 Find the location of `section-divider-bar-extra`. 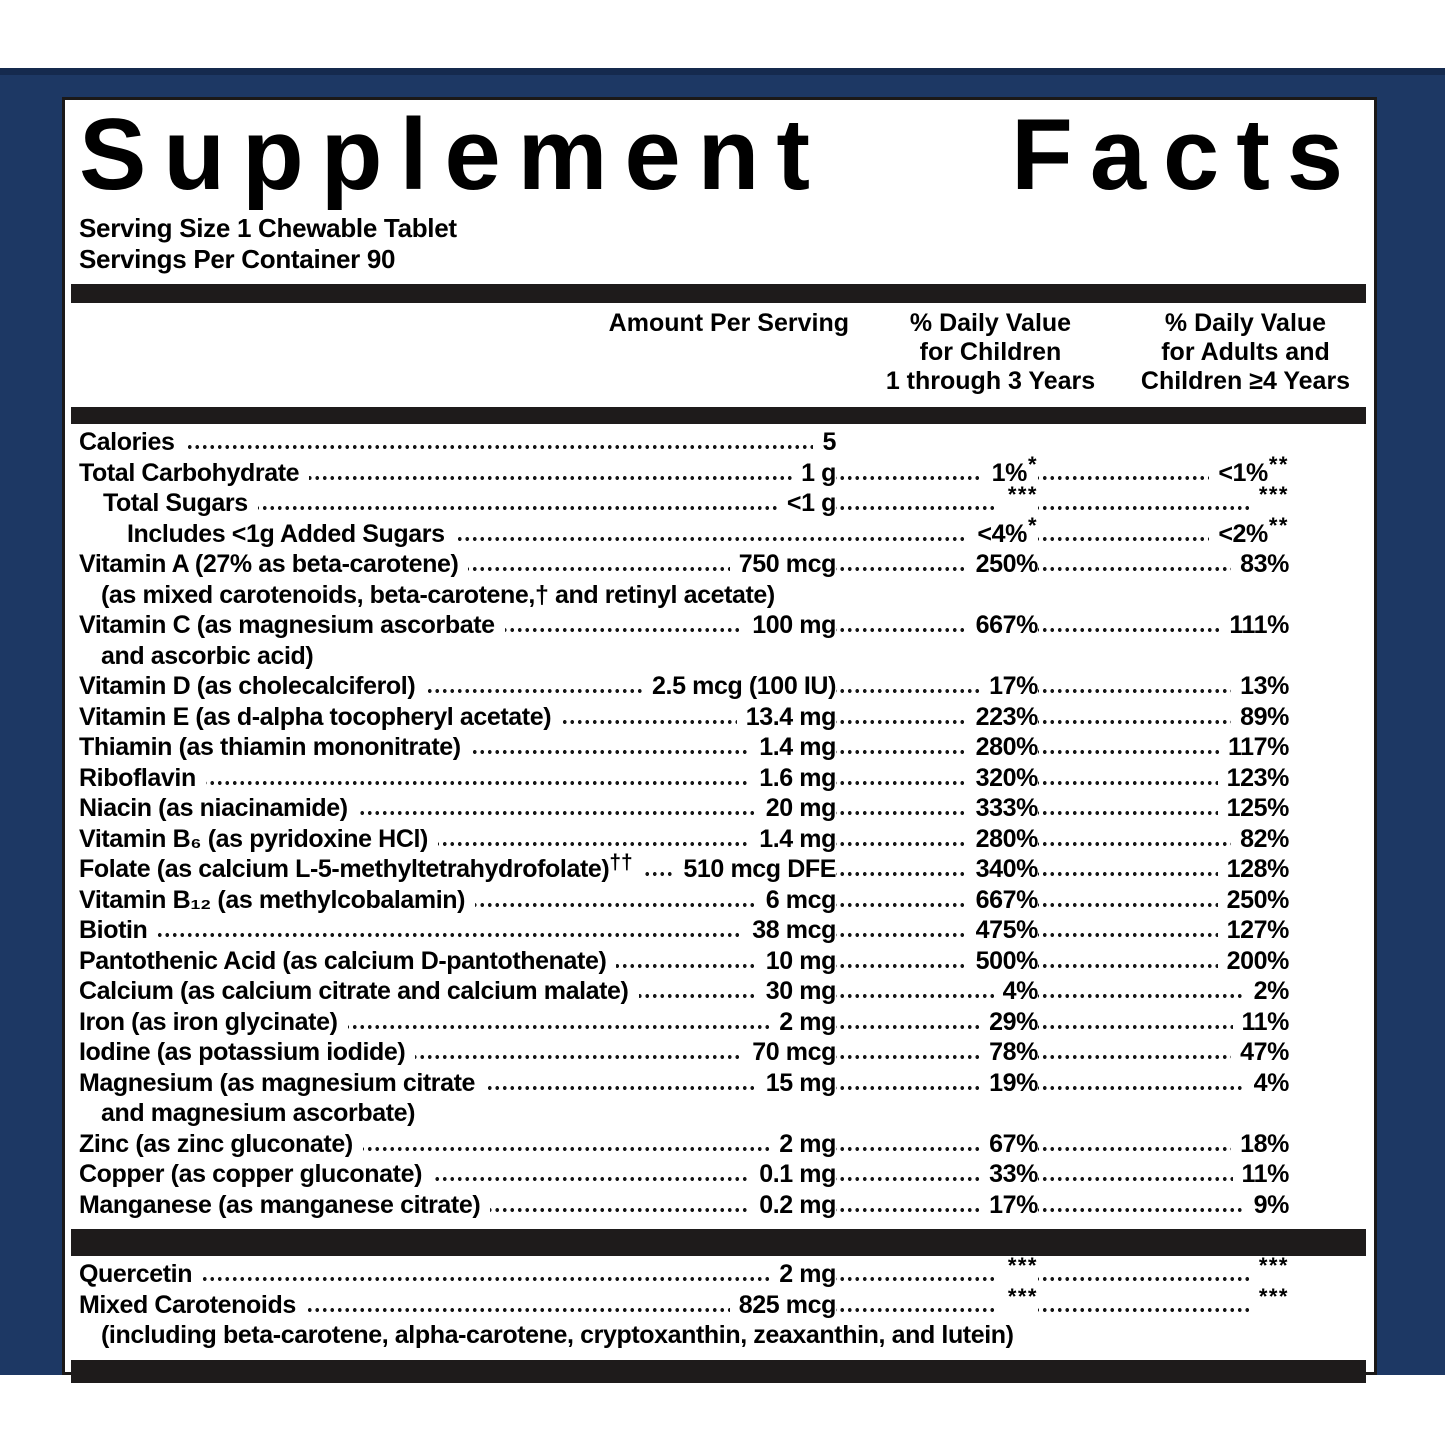

section-divider-bar-extra is located at coordinates (718, 1243).